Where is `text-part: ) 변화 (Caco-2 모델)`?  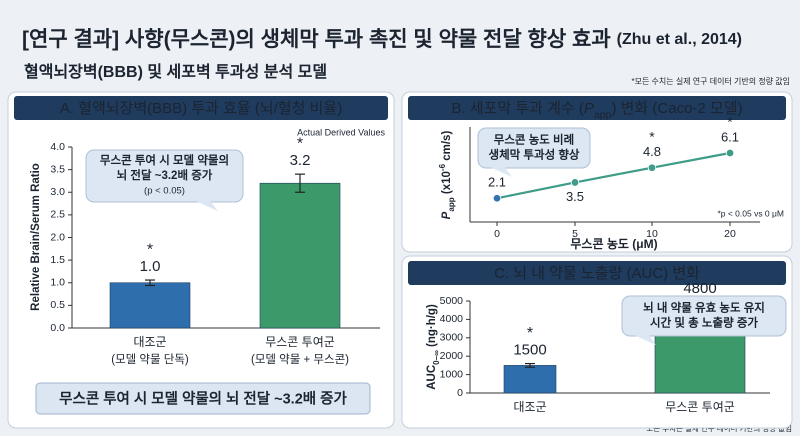 text-part: ) 변화 (Caco-2 모델) is located at coordinates (676, 108).